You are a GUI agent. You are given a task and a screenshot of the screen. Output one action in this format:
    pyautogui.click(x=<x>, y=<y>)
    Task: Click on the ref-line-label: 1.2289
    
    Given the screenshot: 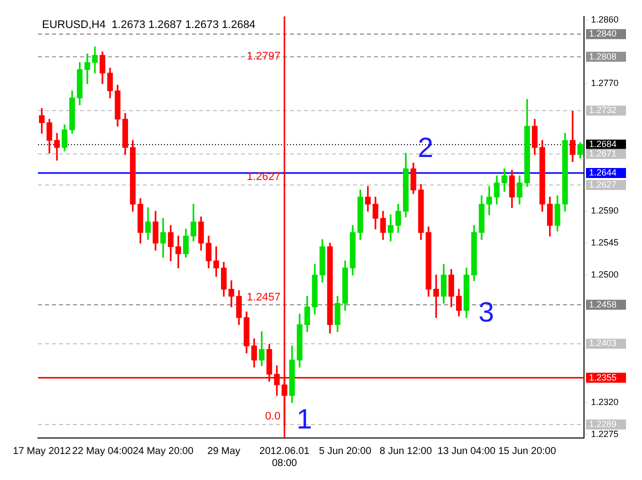 What is the action you would take?
    pyautogui.click(x=603, y=424)
    